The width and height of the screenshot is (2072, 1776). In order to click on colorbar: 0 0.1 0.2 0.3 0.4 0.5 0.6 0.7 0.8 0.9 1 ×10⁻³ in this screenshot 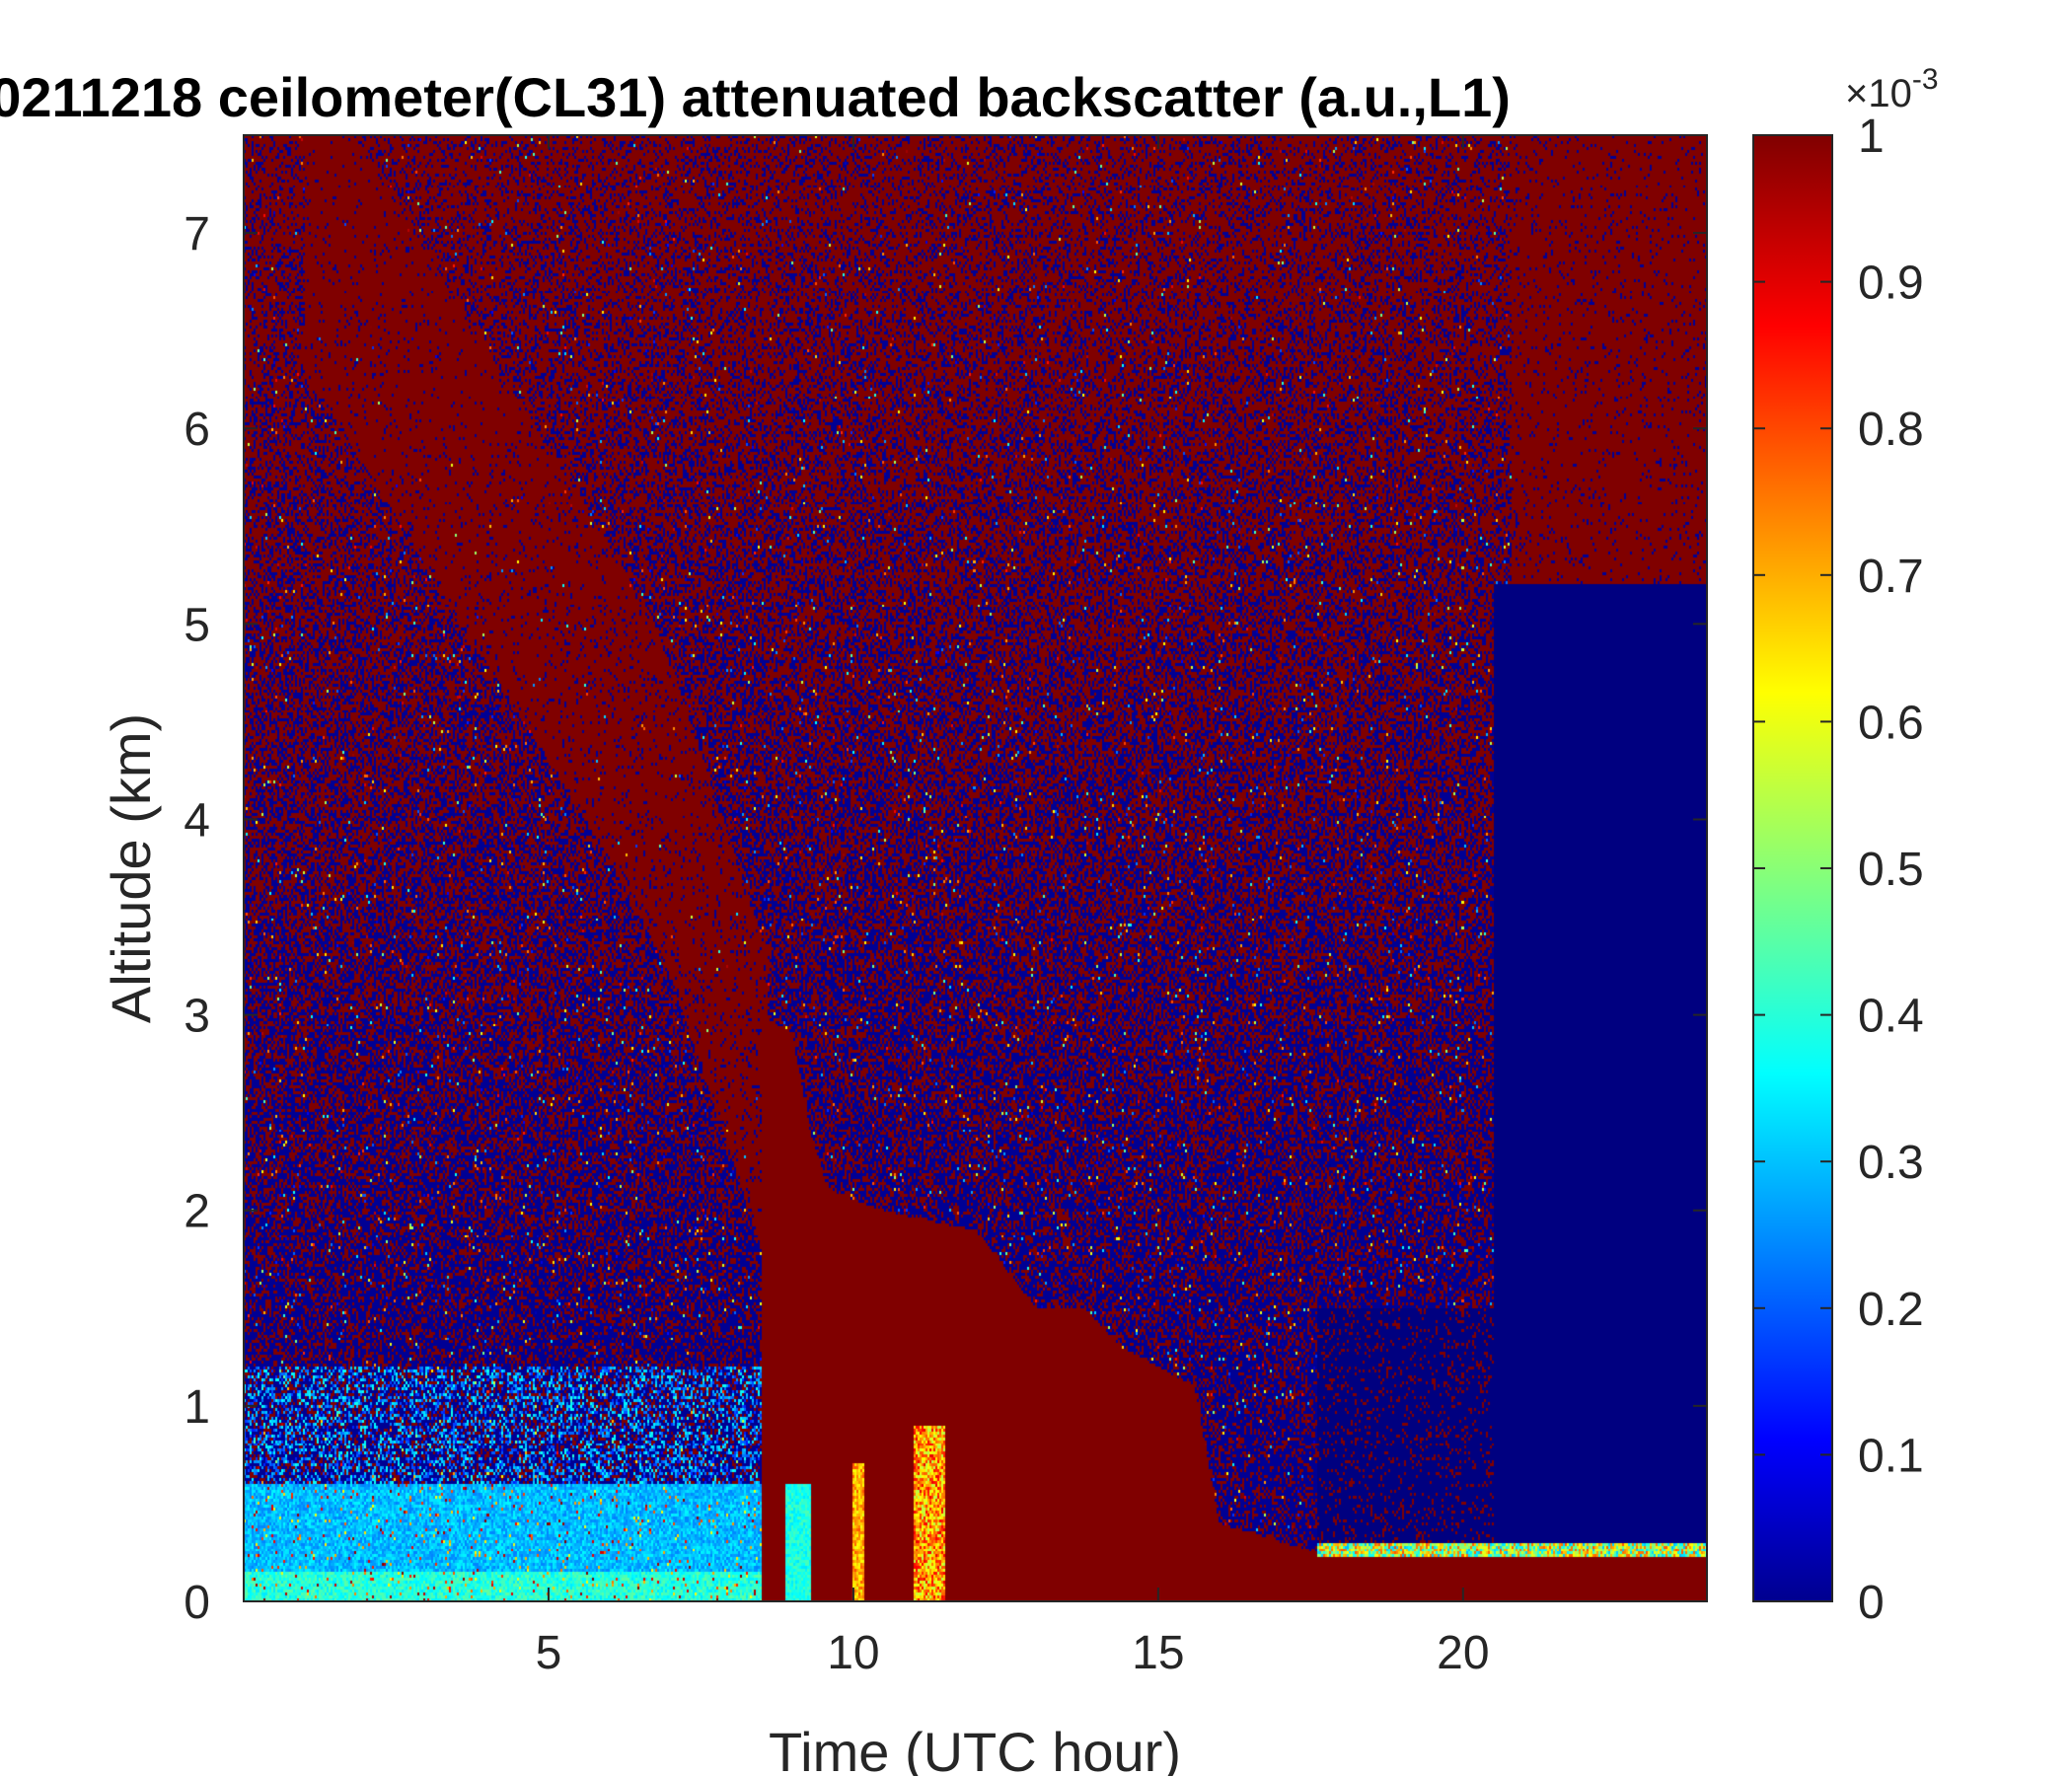, I will do `click(1846, 846)`.